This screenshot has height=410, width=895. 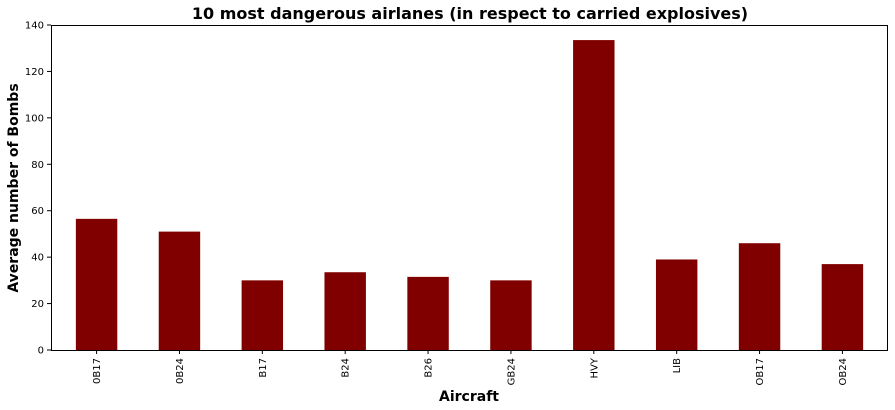 I want to click on bar-gb24, so click(x=511, y=315).